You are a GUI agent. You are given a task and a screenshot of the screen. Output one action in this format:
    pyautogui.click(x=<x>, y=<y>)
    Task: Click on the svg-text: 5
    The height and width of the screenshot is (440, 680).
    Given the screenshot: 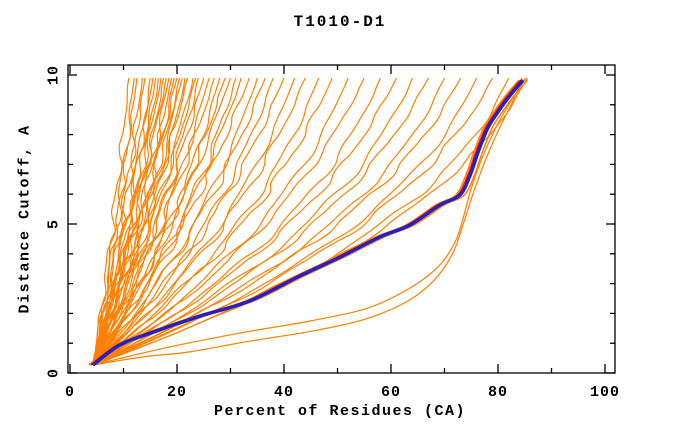 What is the action you would take?
    pyautogui.click(x=53, y=224)
    